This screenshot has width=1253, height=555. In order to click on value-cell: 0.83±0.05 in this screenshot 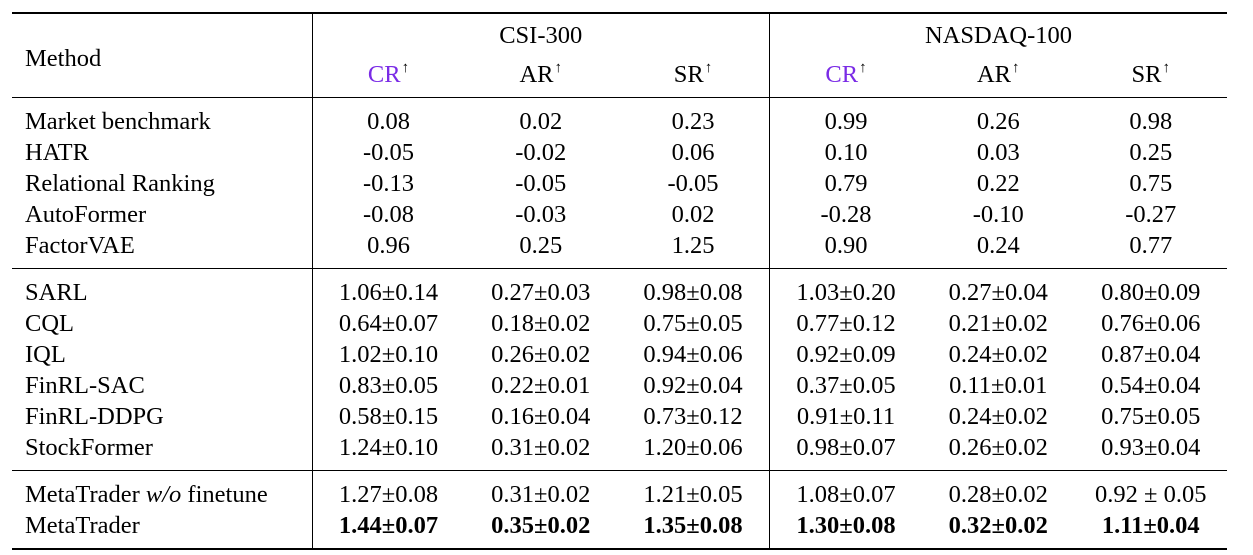, I will do `click(388, 385)`.